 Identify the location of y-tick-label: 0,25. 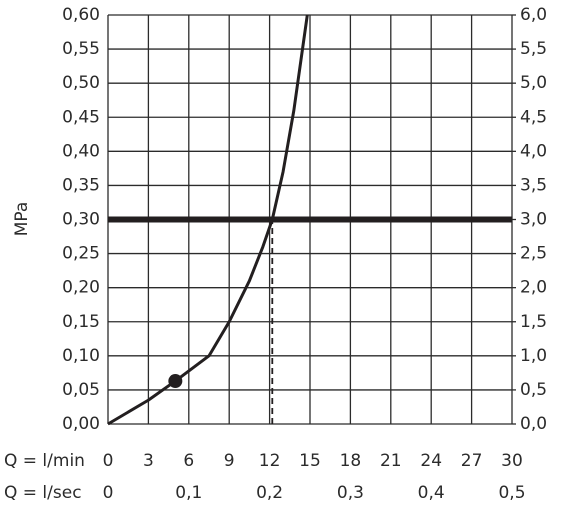
(81, 254).